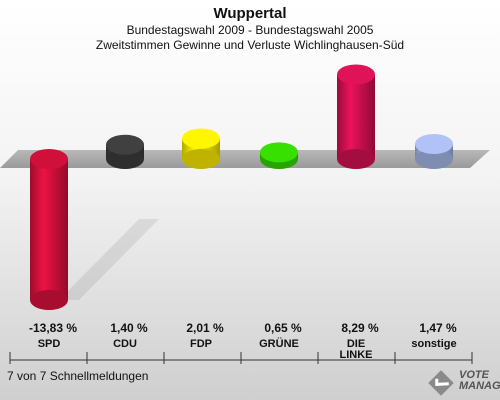 The width and height of the screenshot is (500, 400). Describe the element at coordinates (125, 159) in the screenshot. I see `bar-bottom-cap-cdu` at that location.